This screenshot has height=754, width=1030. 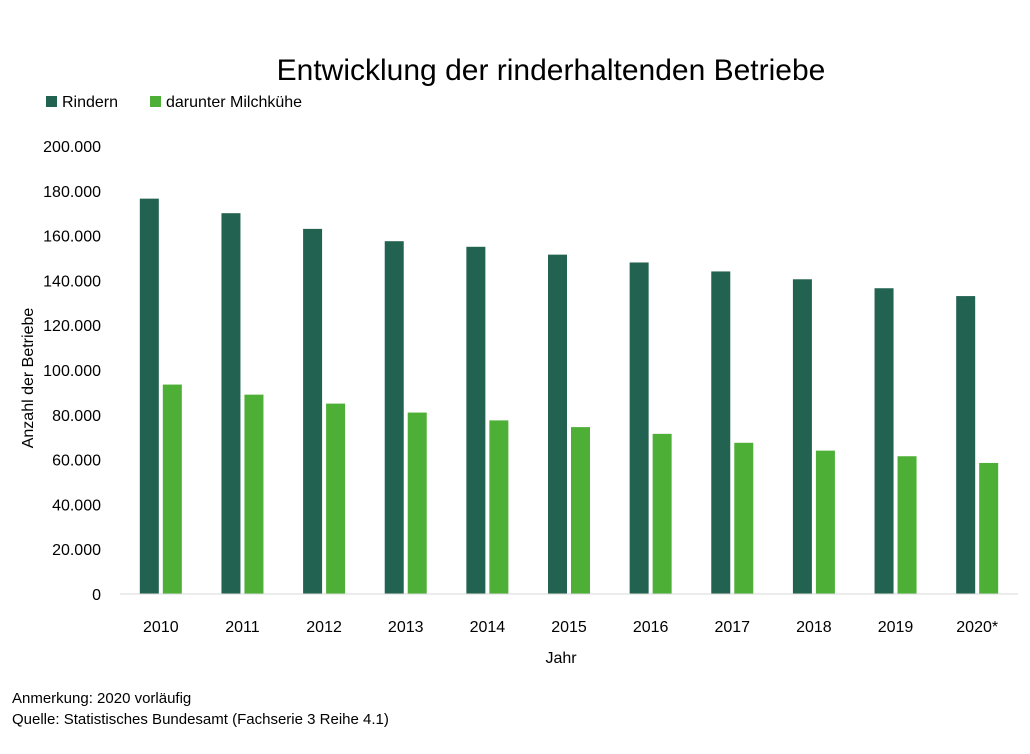 I want to click on legend: Rindern darunter Milchkühe, so click(x=174, y=102).